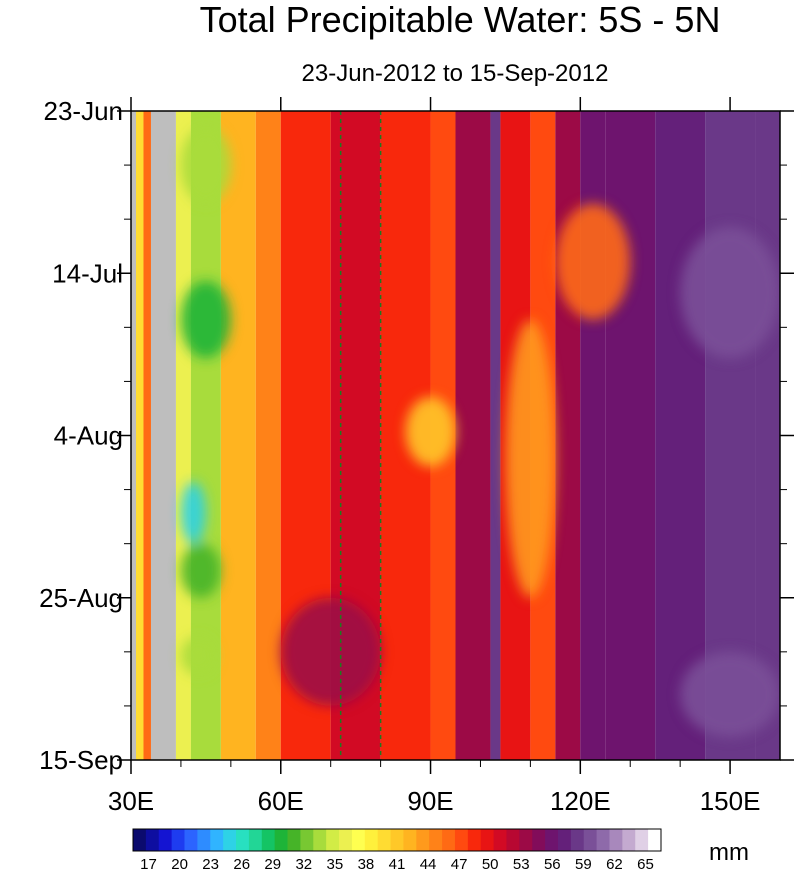 The image size is (799, 873). Describe the element at coordinates (366, 864) in the screenshot. I see `colorbar-label: 38` at that location.